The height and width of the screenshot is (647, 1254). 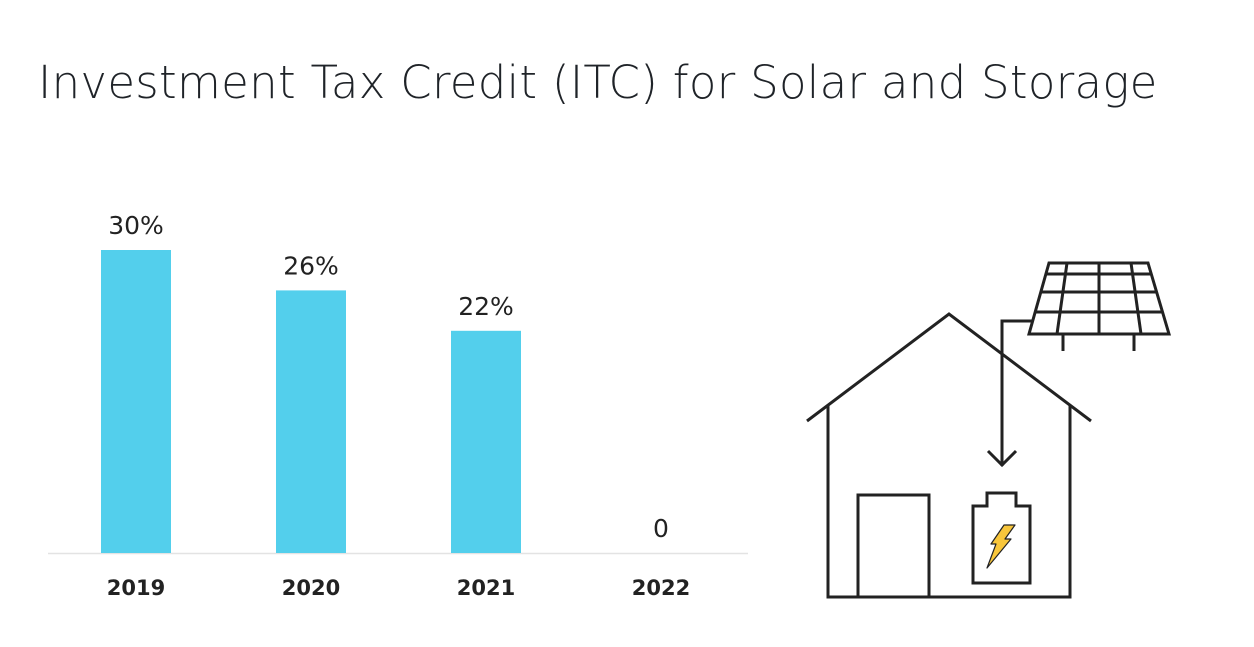 What do you see at coordinates (1099, 306) in the screenshot?
I see `solar-panel-icon` at bounding box center [1099, 306].